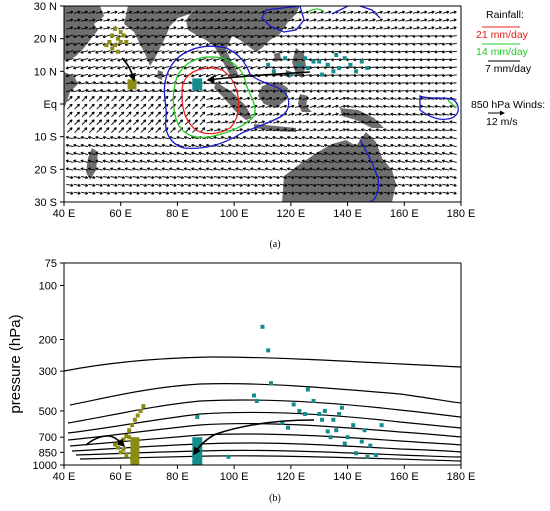 The height and width of the screenshot is (511, 550). I want to click on y-tick-label: 200, so click(48, 340).